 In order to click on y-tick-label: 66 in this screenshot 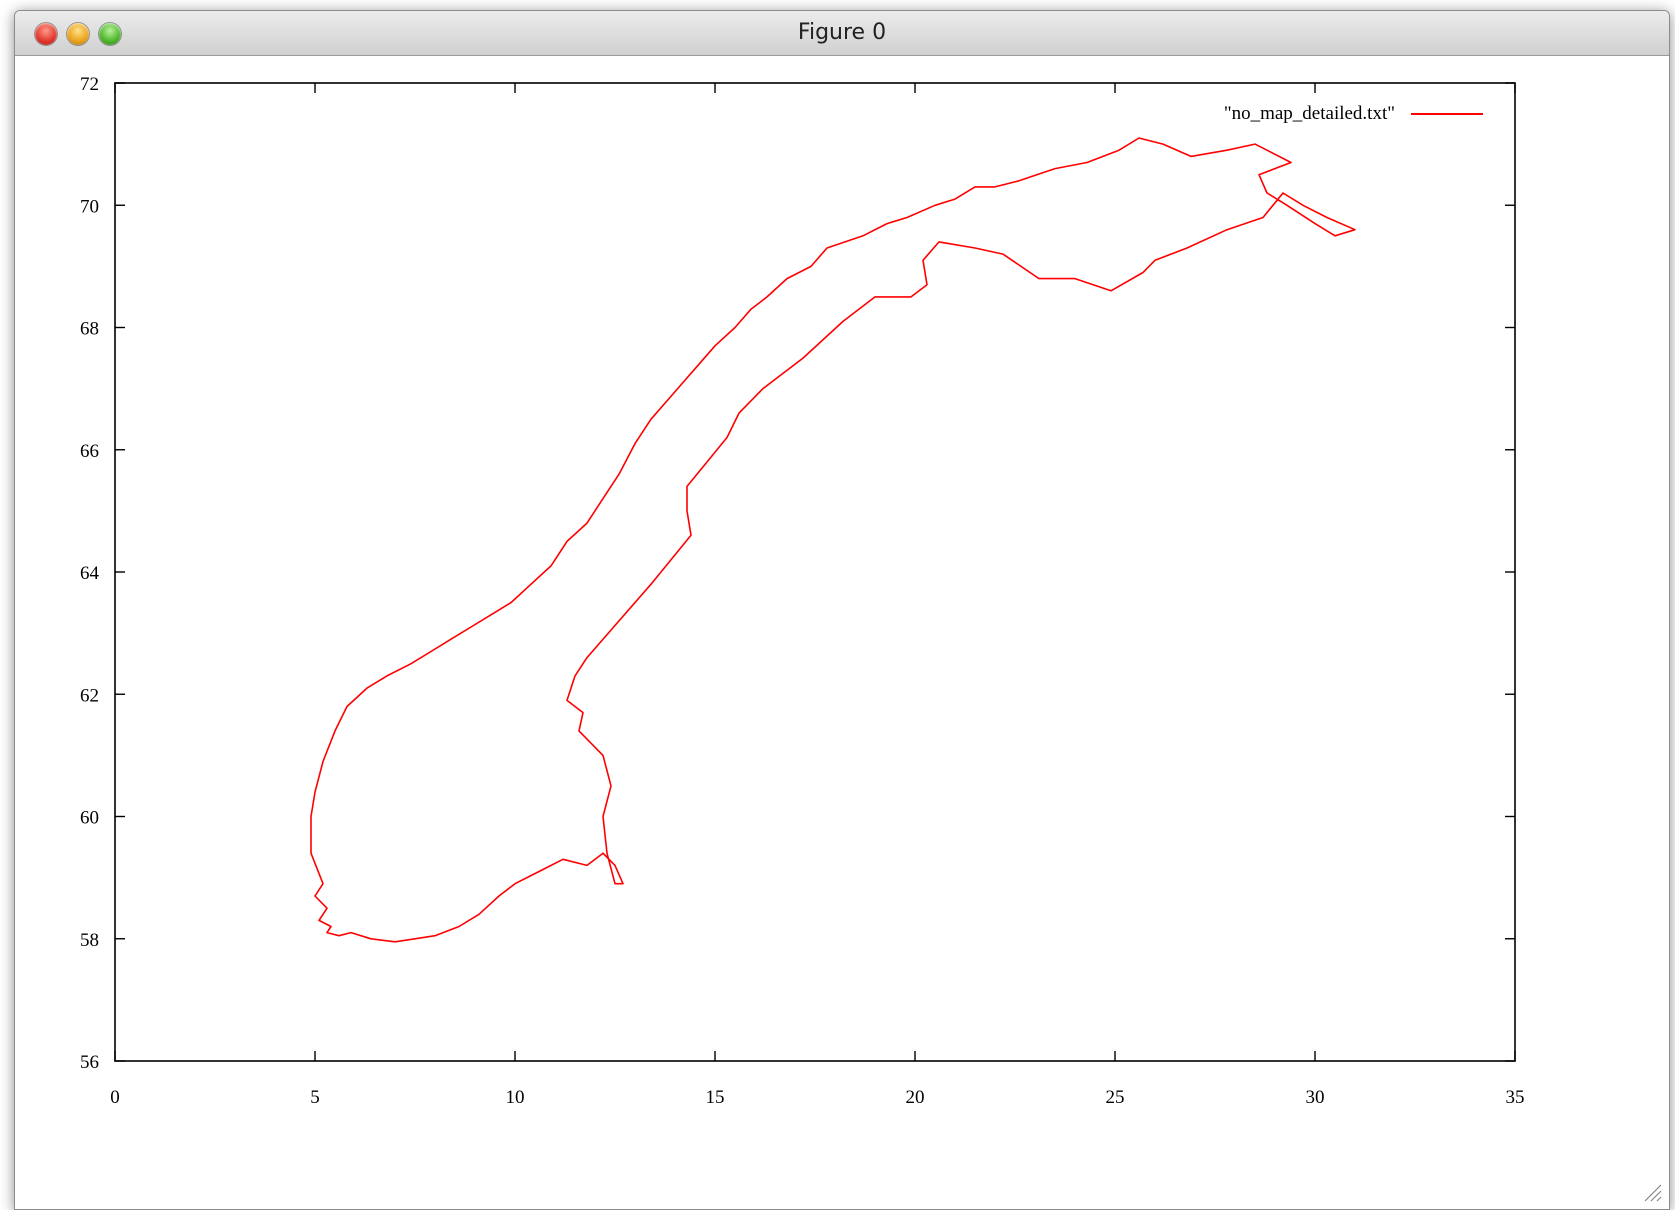, I will do `click(89, 451)`.